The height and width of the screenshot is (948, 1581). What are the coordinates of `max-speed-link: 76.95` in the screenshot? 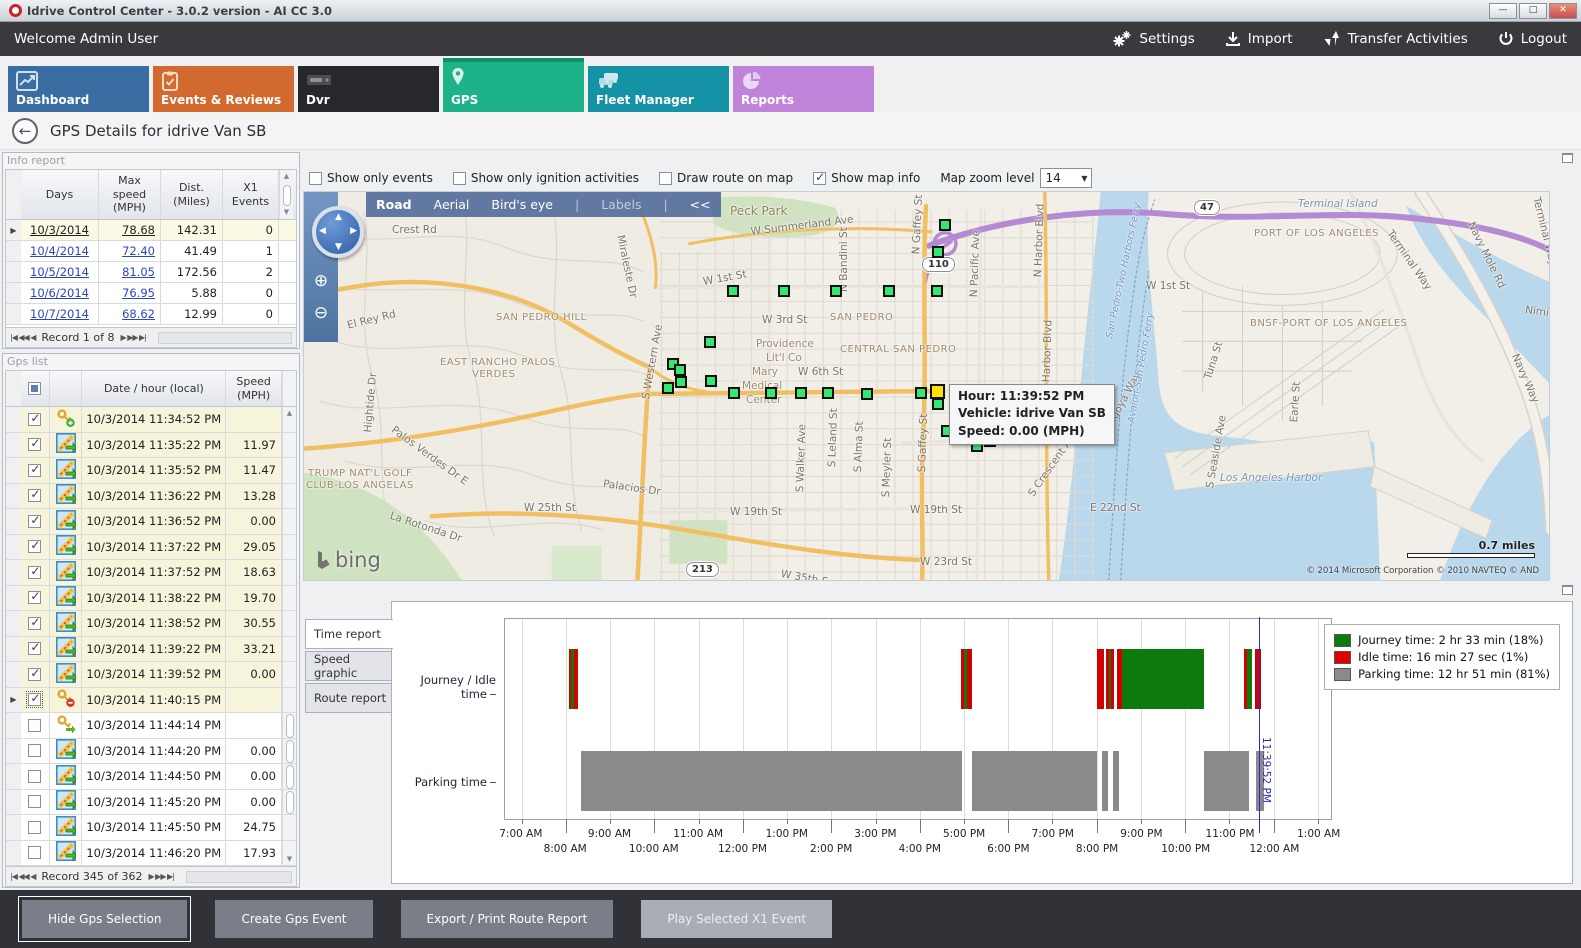 It's located at (138, 293).